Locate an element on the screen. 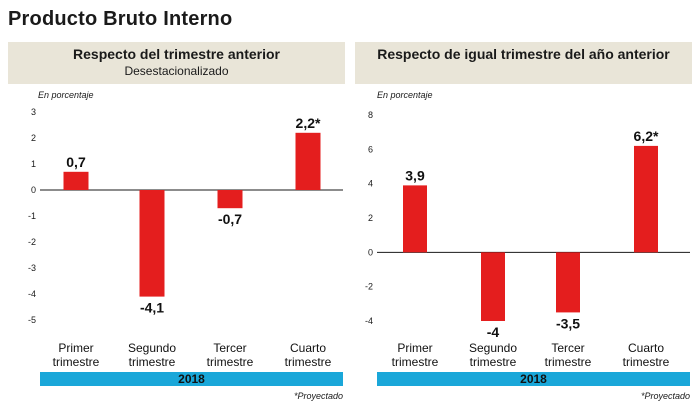 Image resolution: width=700 pixels, height=411 pixels. page-title: Producto Bruto Interno is located at coordinates (120, 19).